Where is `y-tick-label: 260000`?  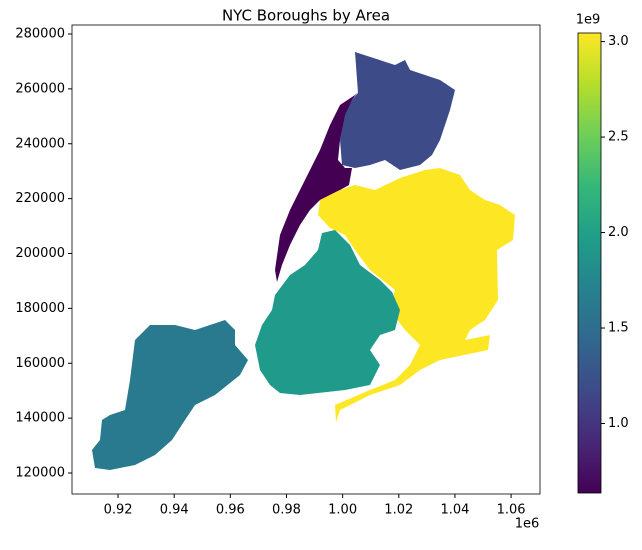
y-tick-label: 260000 is located at coordinates (40, 88).